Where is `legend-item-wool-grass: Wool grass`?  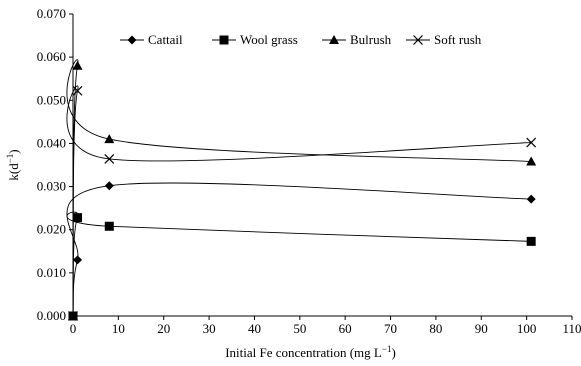 legend-item-wool-grass: Wool grass is located at coordinates (255, 39).